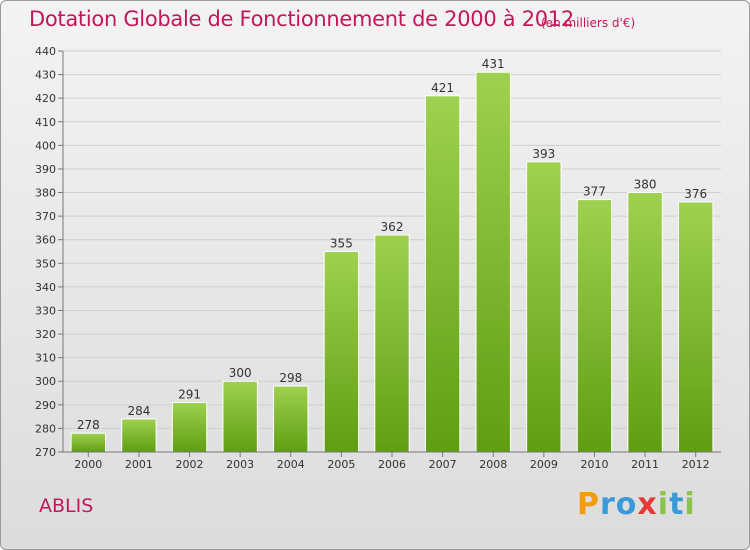  I want to click on logo-letter: r, so click(608, 504).